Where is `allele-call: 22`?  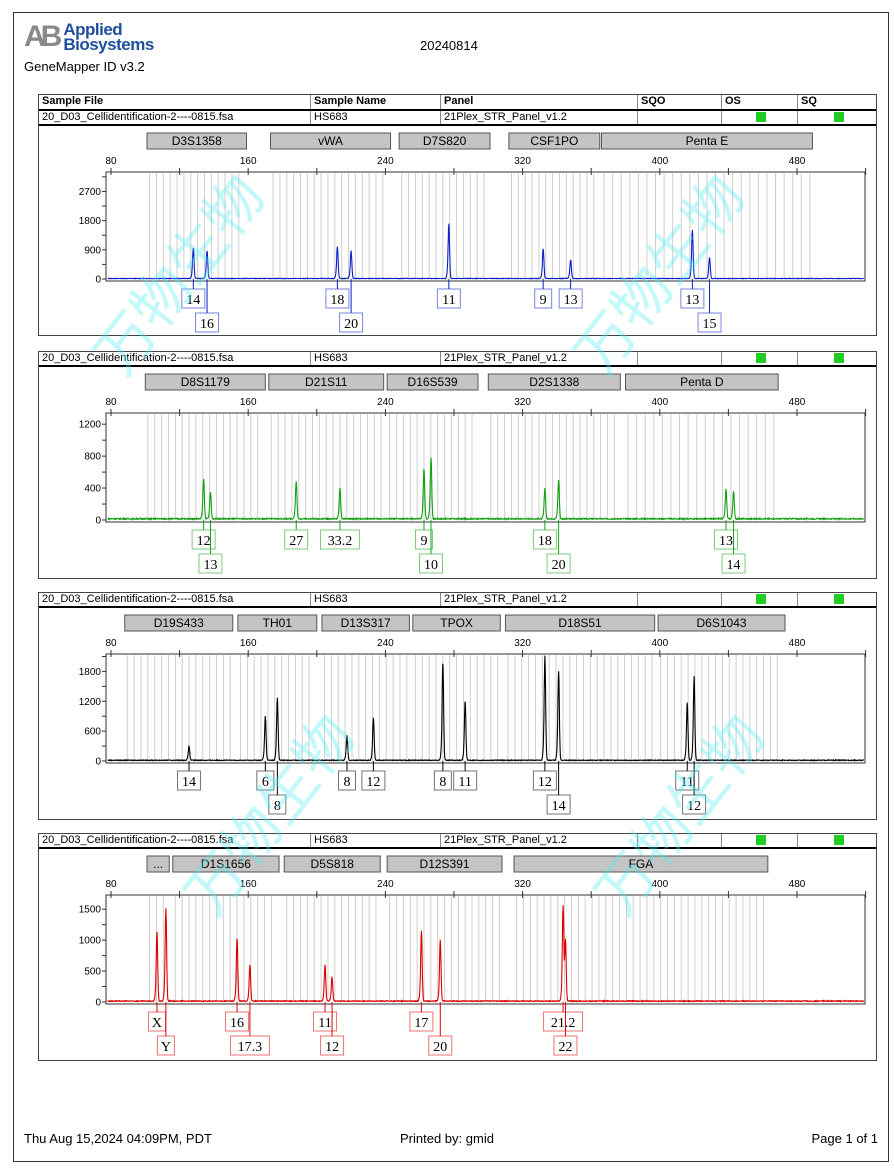 allele-call: 22 is located at coordinates (565, 1047).